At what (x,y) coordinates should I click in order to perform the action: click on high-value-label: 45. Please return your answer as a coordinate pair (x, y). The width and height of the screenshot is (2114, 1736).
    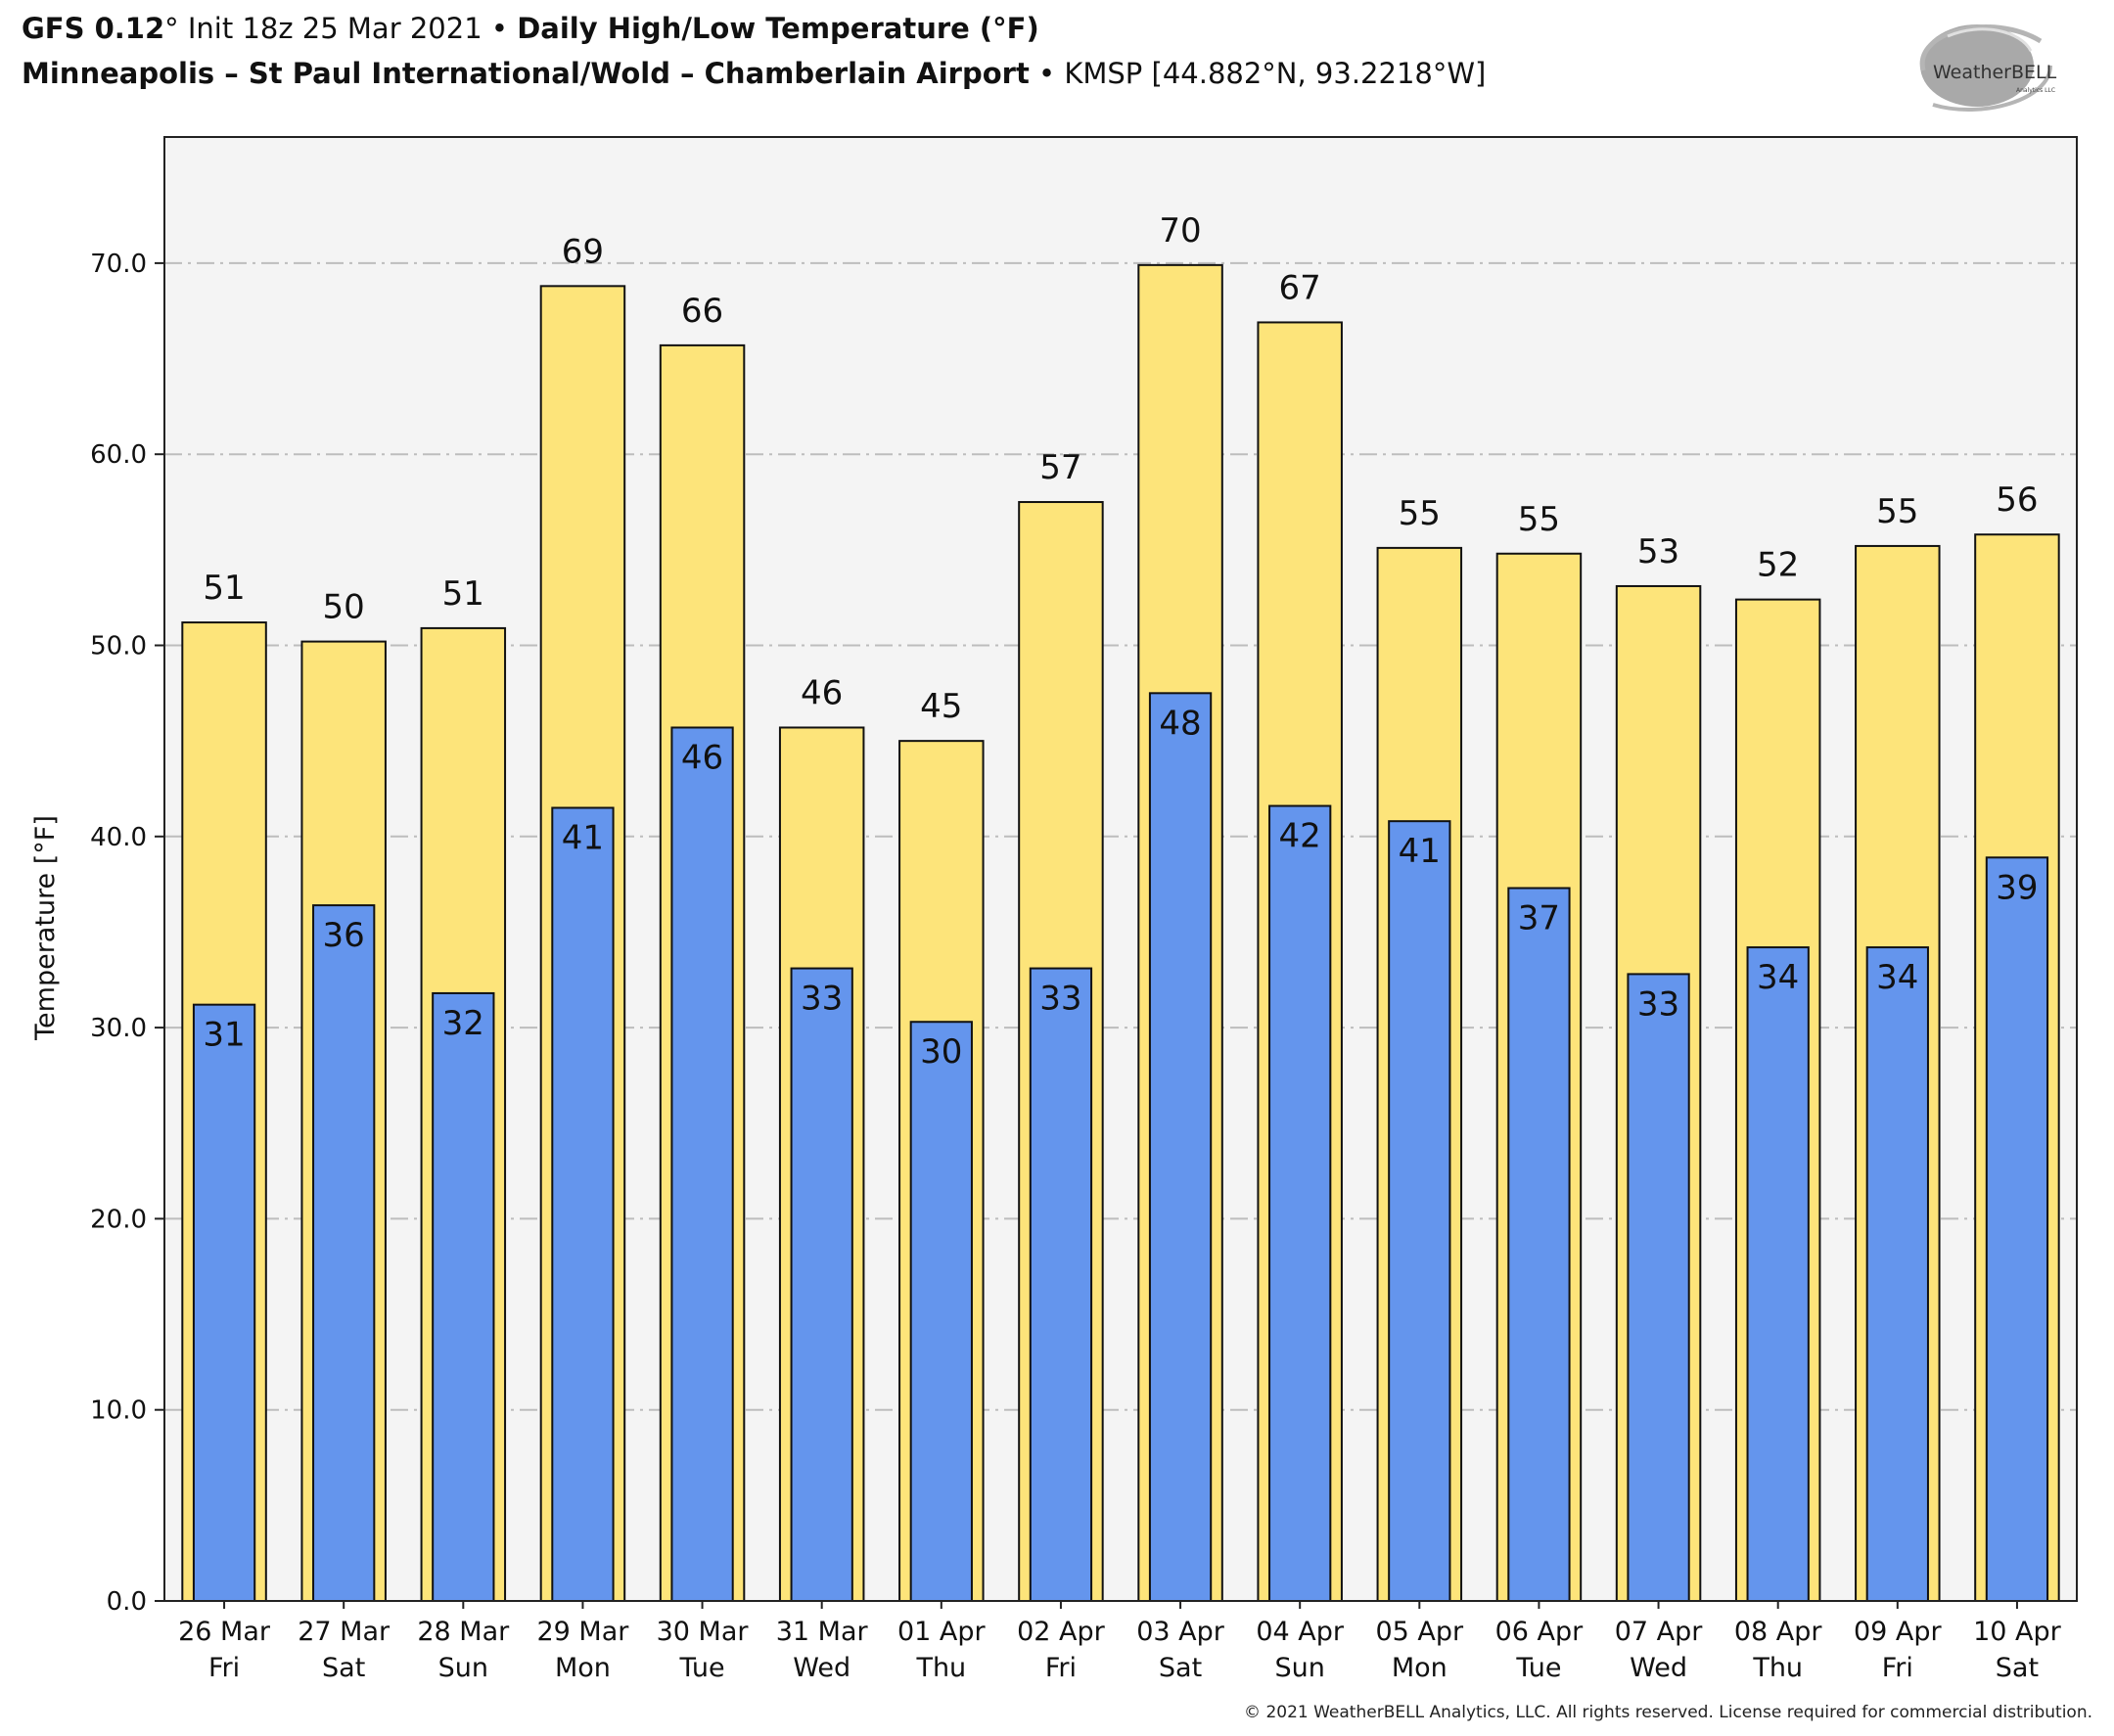
    Looking at the image, I should click on (941, 706).